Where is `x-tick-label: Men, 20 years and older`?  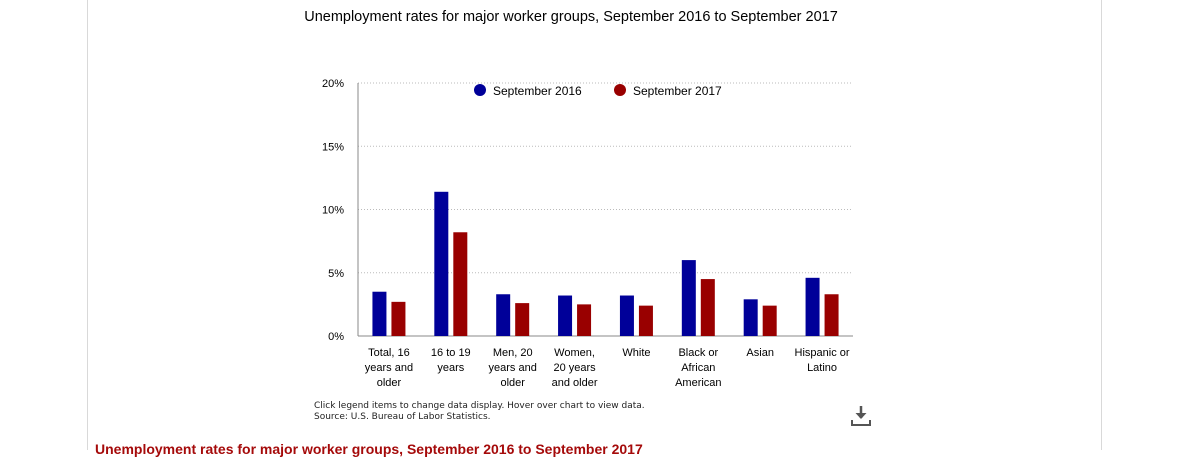 x-tick-label: Men, 20 years and older is located at coordinates (513, 368).